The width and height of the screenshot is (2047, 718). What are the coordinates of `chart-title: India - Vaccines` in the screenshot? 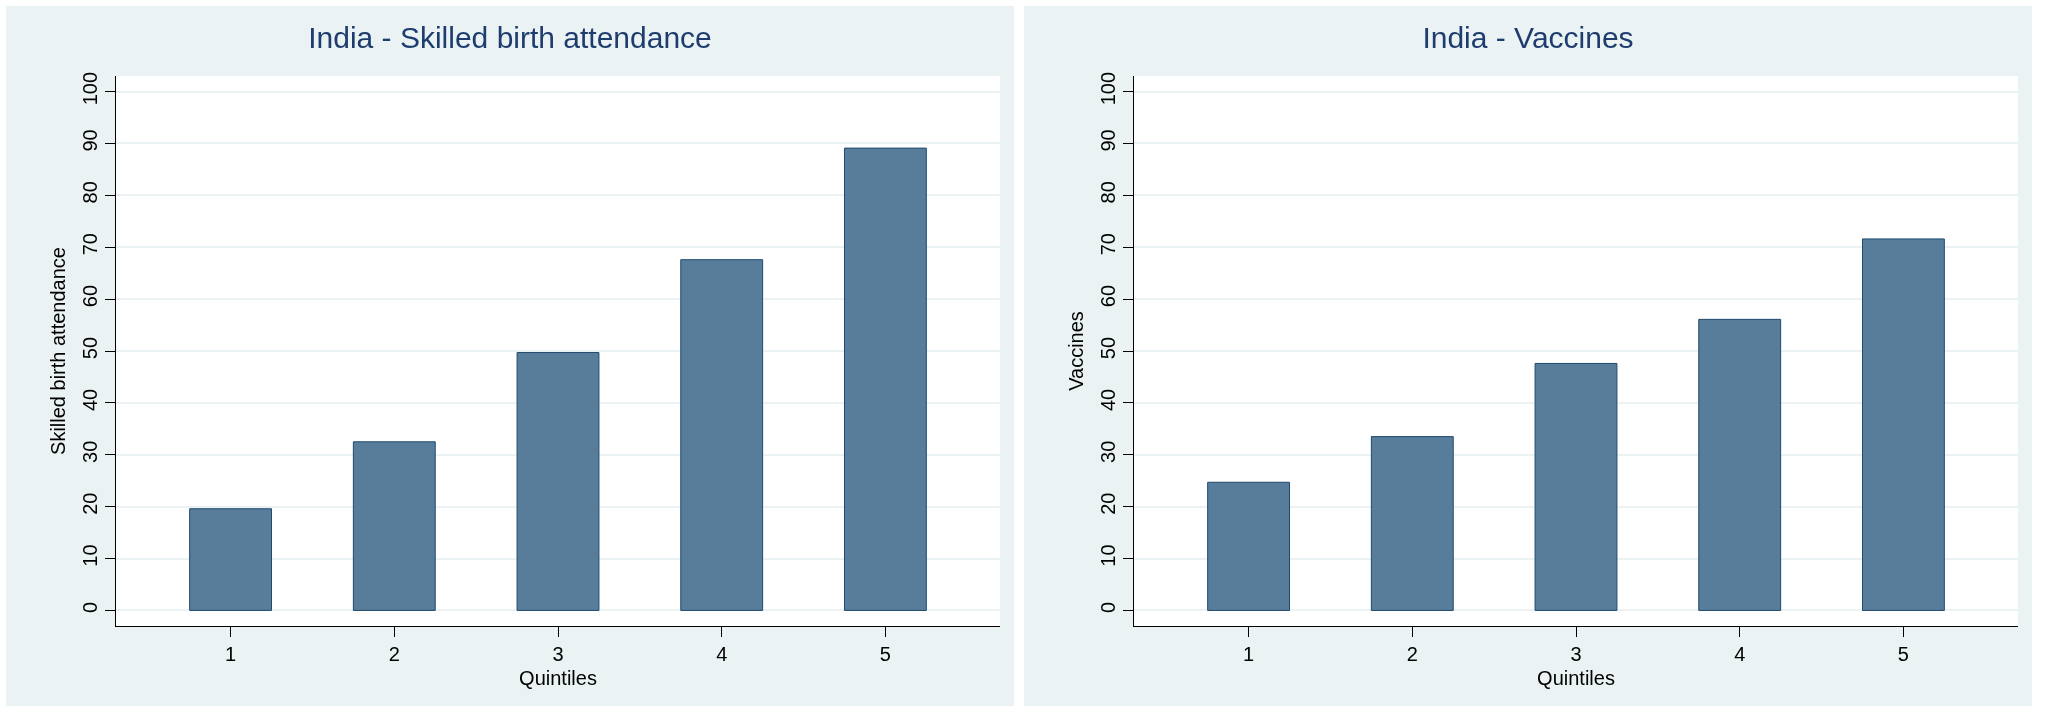 It's located at (1528, 37).